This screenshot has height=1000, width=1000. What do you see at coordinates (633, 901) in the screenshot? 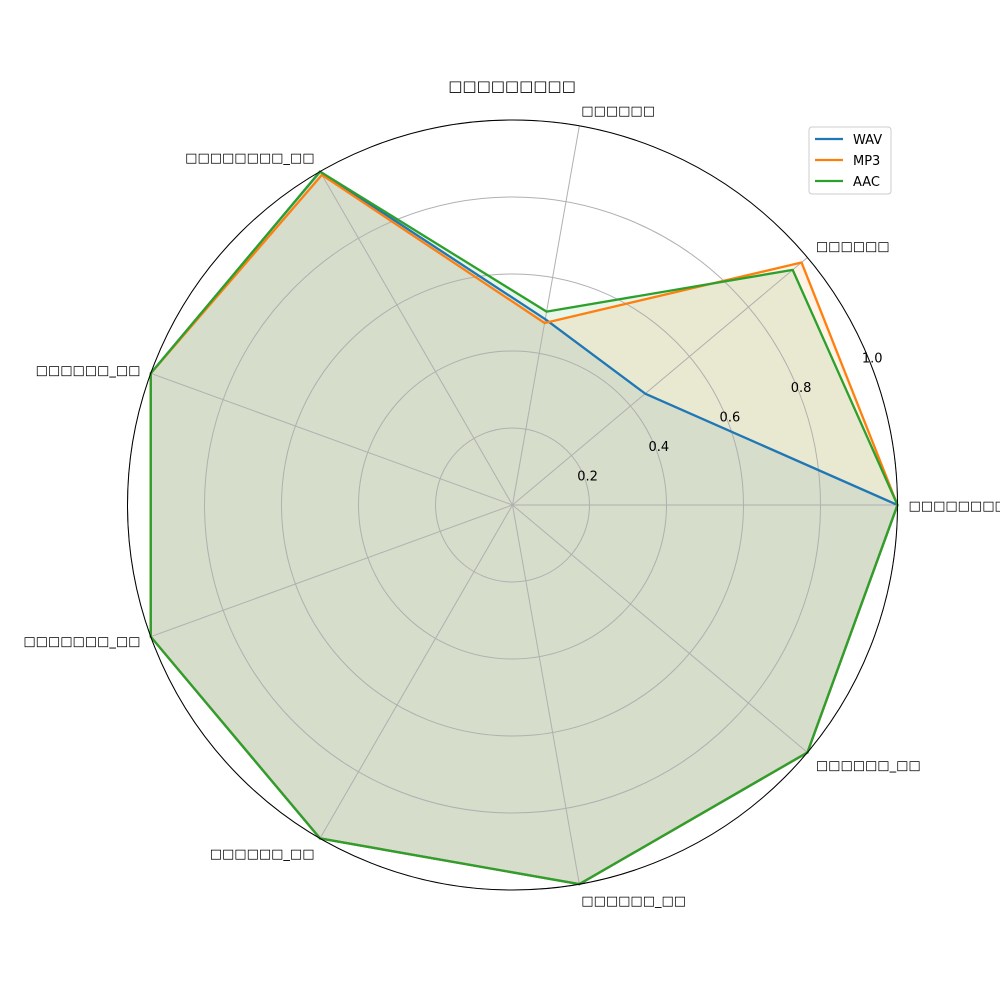
I see `axis-label-7: □□□□□□_□□` at bounding box center [633, 901].